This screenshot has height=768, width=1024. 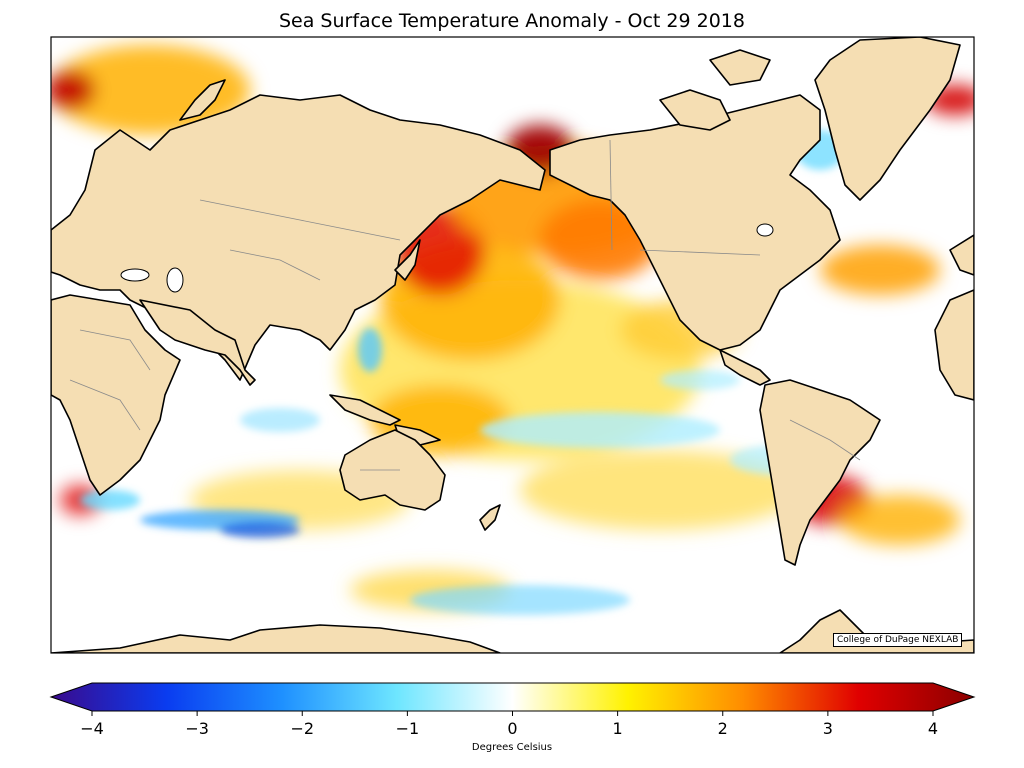 What do you see at coordinates (512, 728) in the screenshot?
I see `colorbar-tick-label: 0` at bounding box center [512, 728].